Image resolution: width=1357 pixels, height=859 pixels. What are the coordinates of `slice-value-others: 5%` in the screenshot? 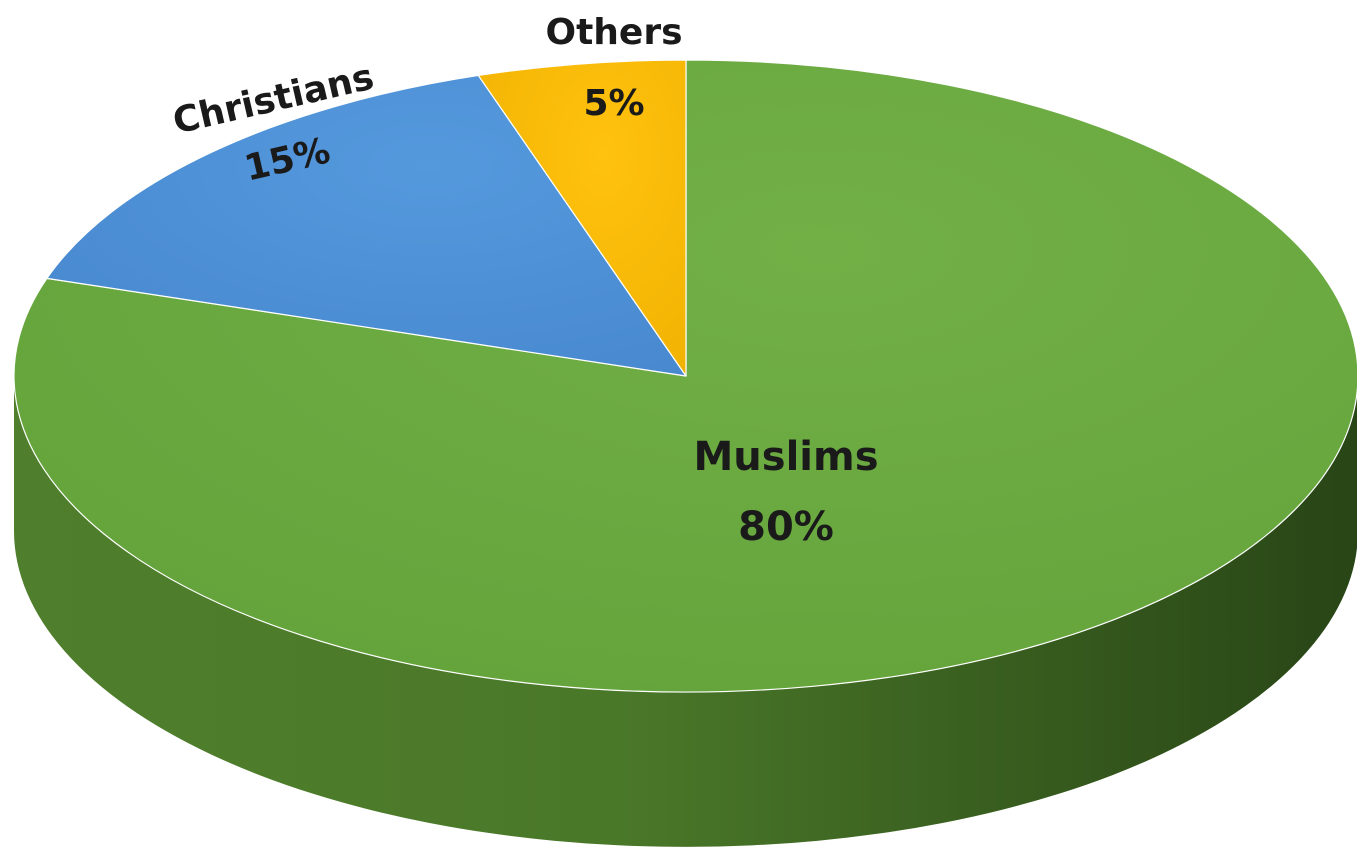 It's located at (613, 103).